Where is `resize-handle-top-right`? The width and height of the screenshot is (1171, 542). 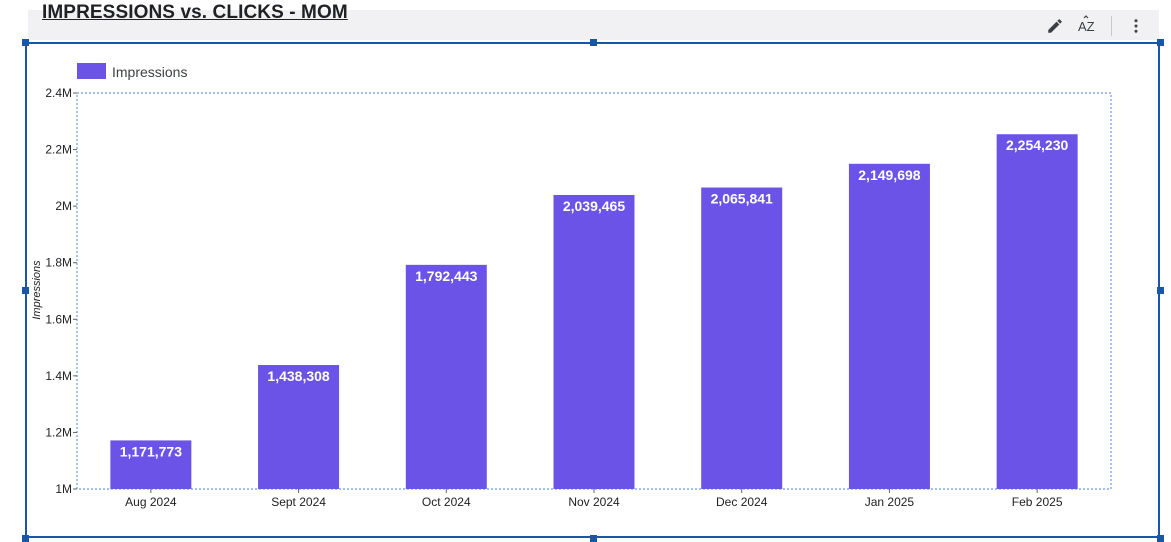
resize-handle-top-right is located at coordinates (1160, 42).